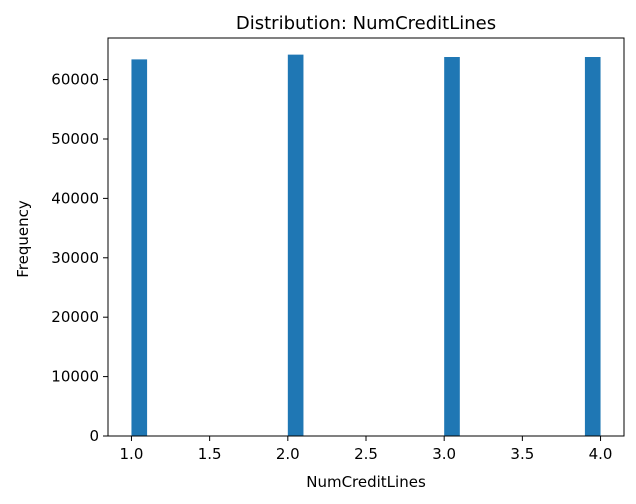  I want to click on y-tick-label: 60000, so click(75, 80).